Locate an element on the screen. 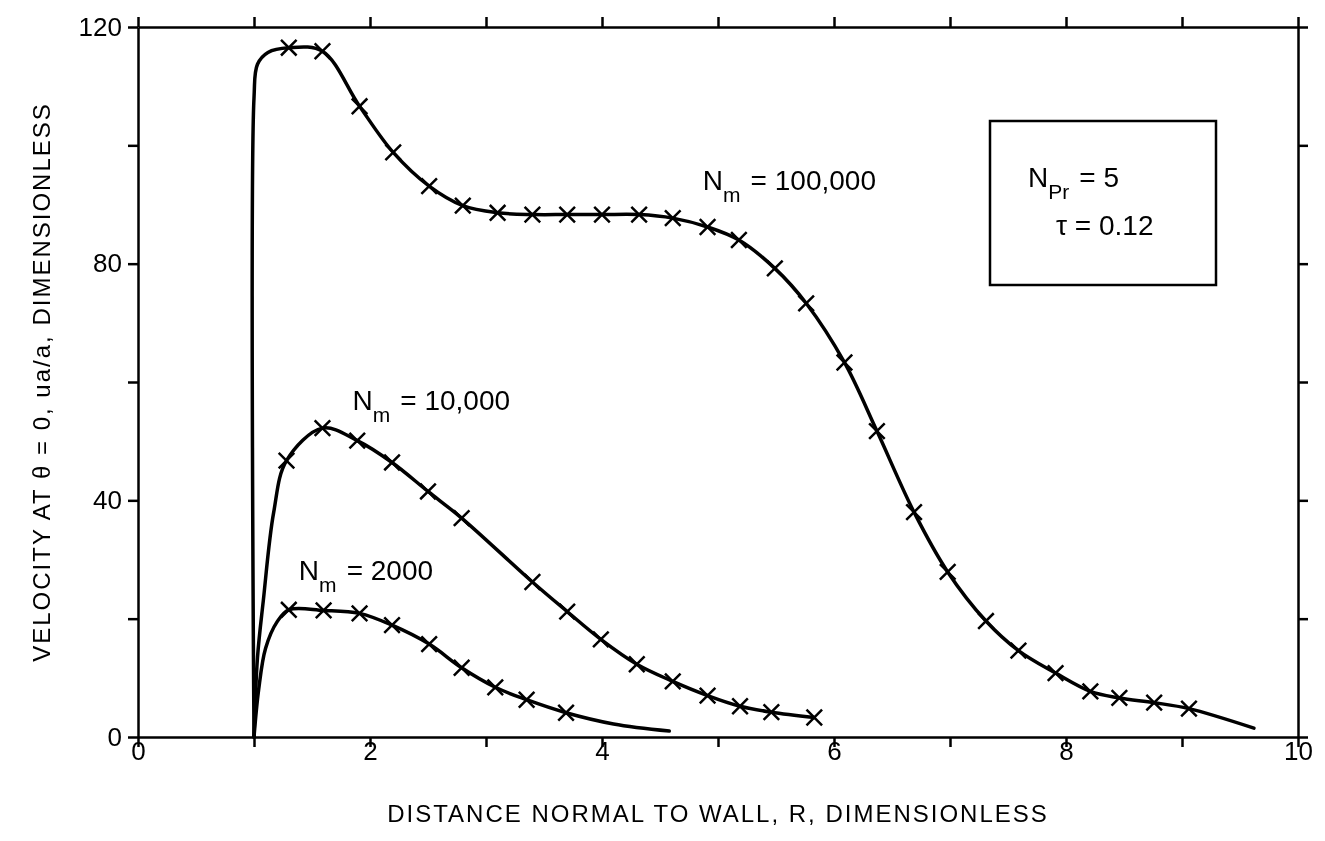 Image resolution: width=1325 pixels, height=841 pixels. x-tick-label: 6 is located at coordinates (834, 750).